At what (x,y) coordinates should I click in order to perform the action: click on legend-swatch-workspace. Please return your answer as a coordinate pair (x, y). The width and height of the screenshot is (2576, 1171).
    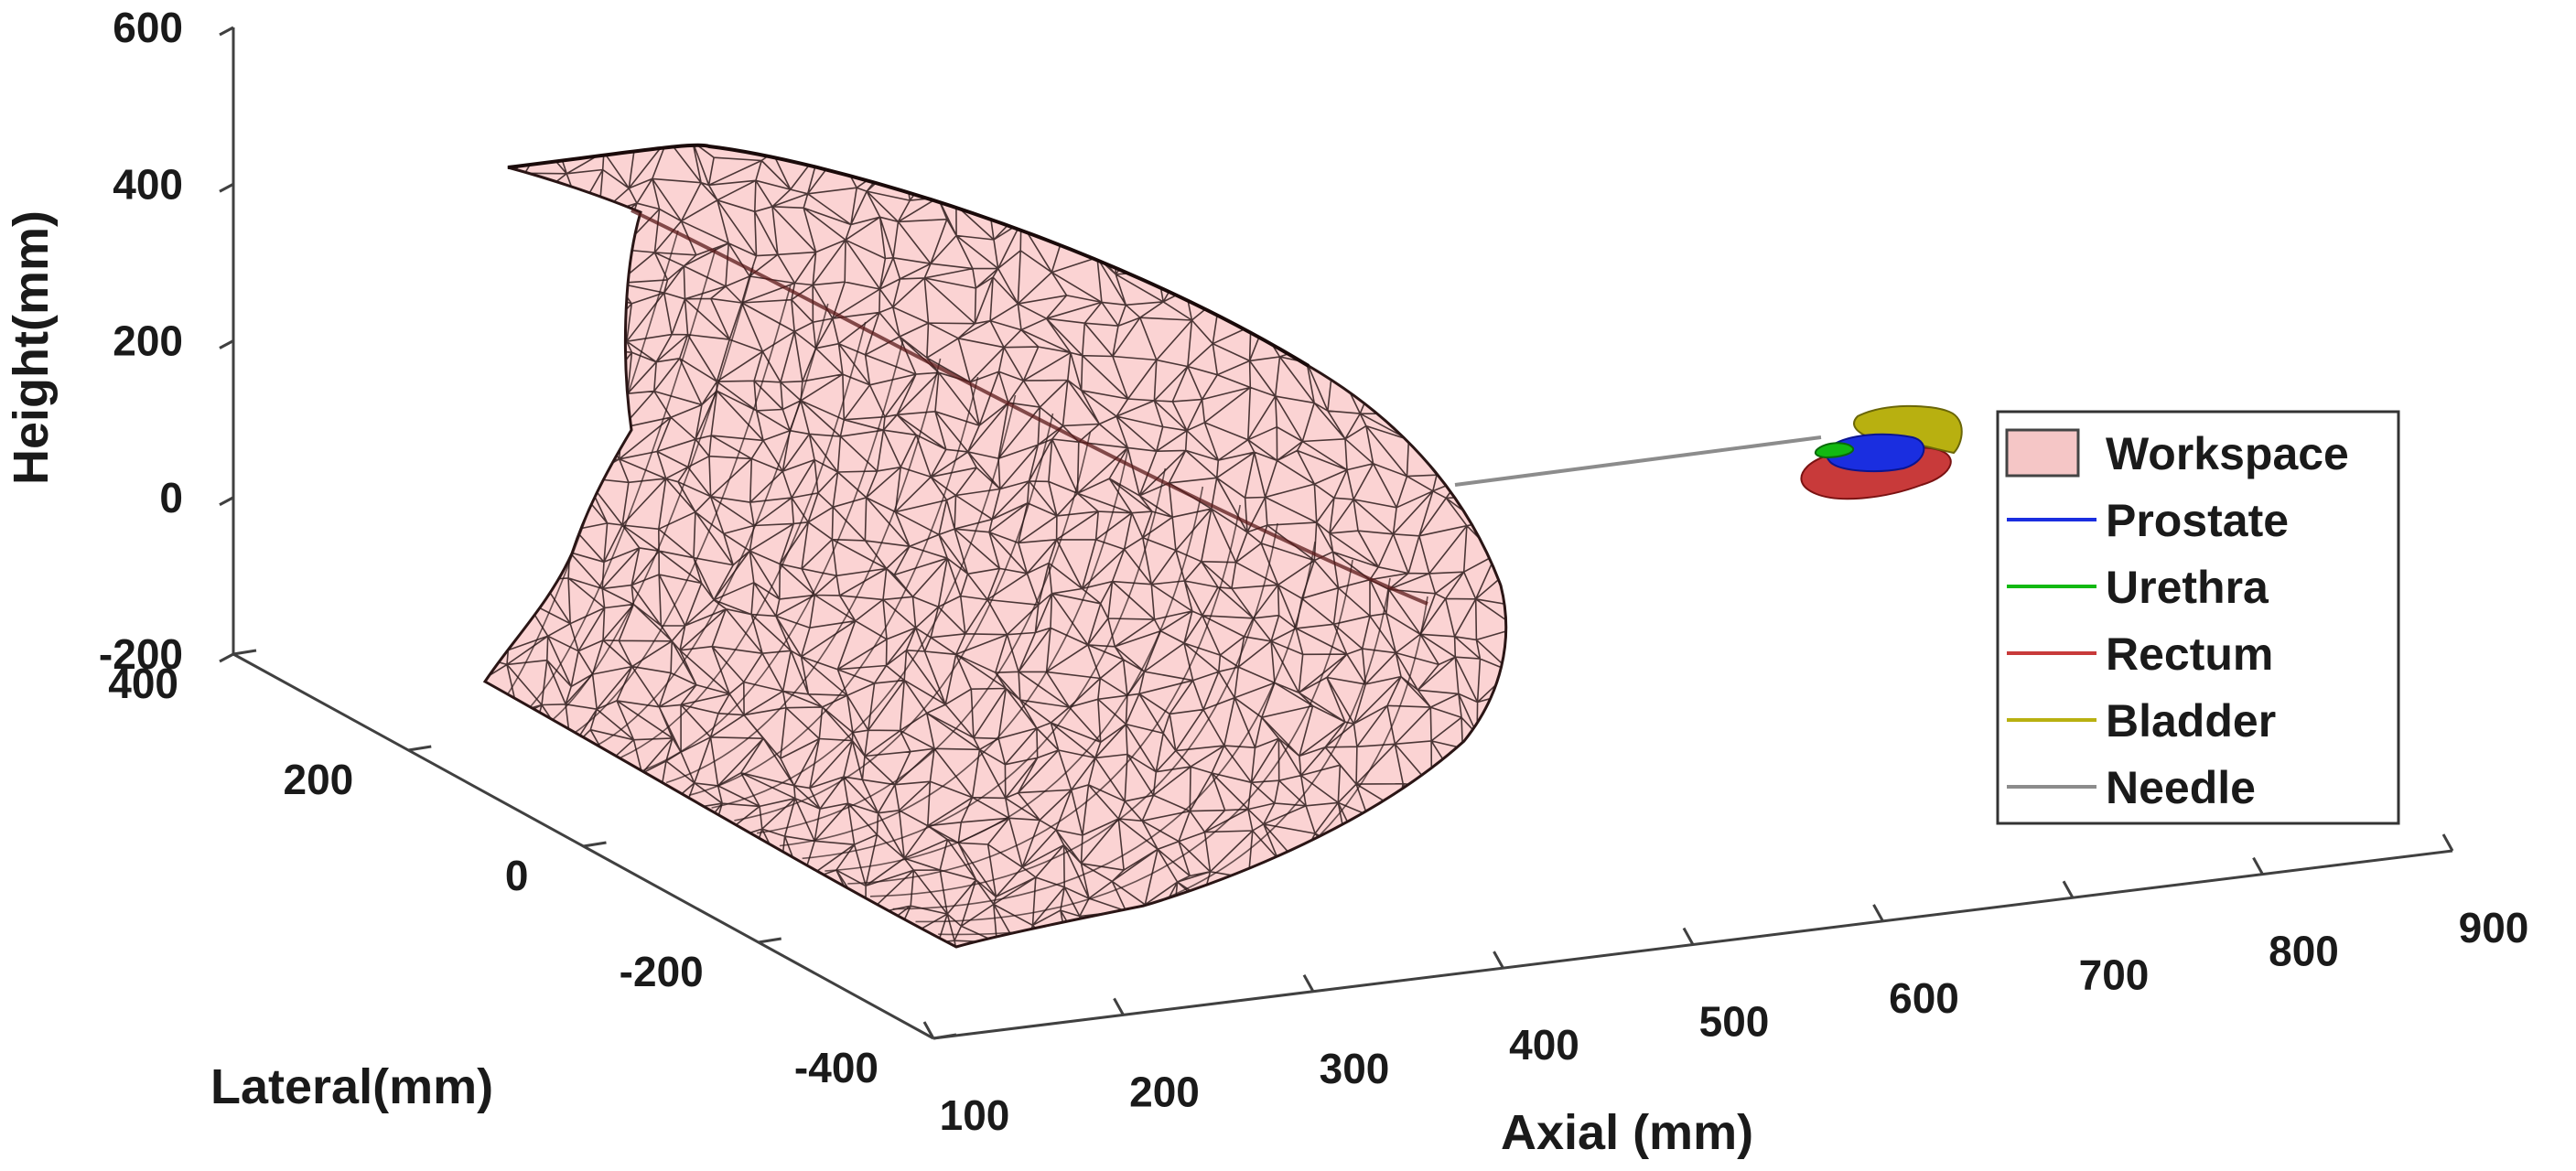
    Looking at the image, I should click on (2042, 453).